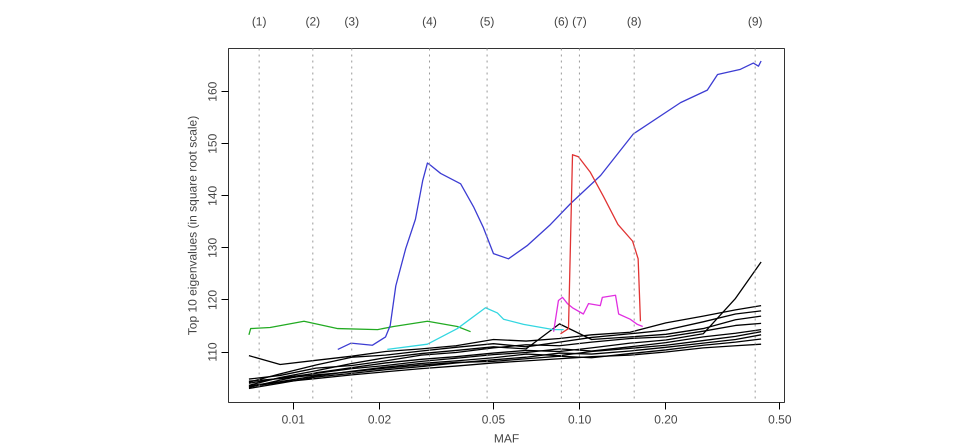 The height and width of the screenshot is (448, 957). What do you see at coordinates (579, 21) in the screenshot?
I see `text: (7)` at bounding box center [579, 21].